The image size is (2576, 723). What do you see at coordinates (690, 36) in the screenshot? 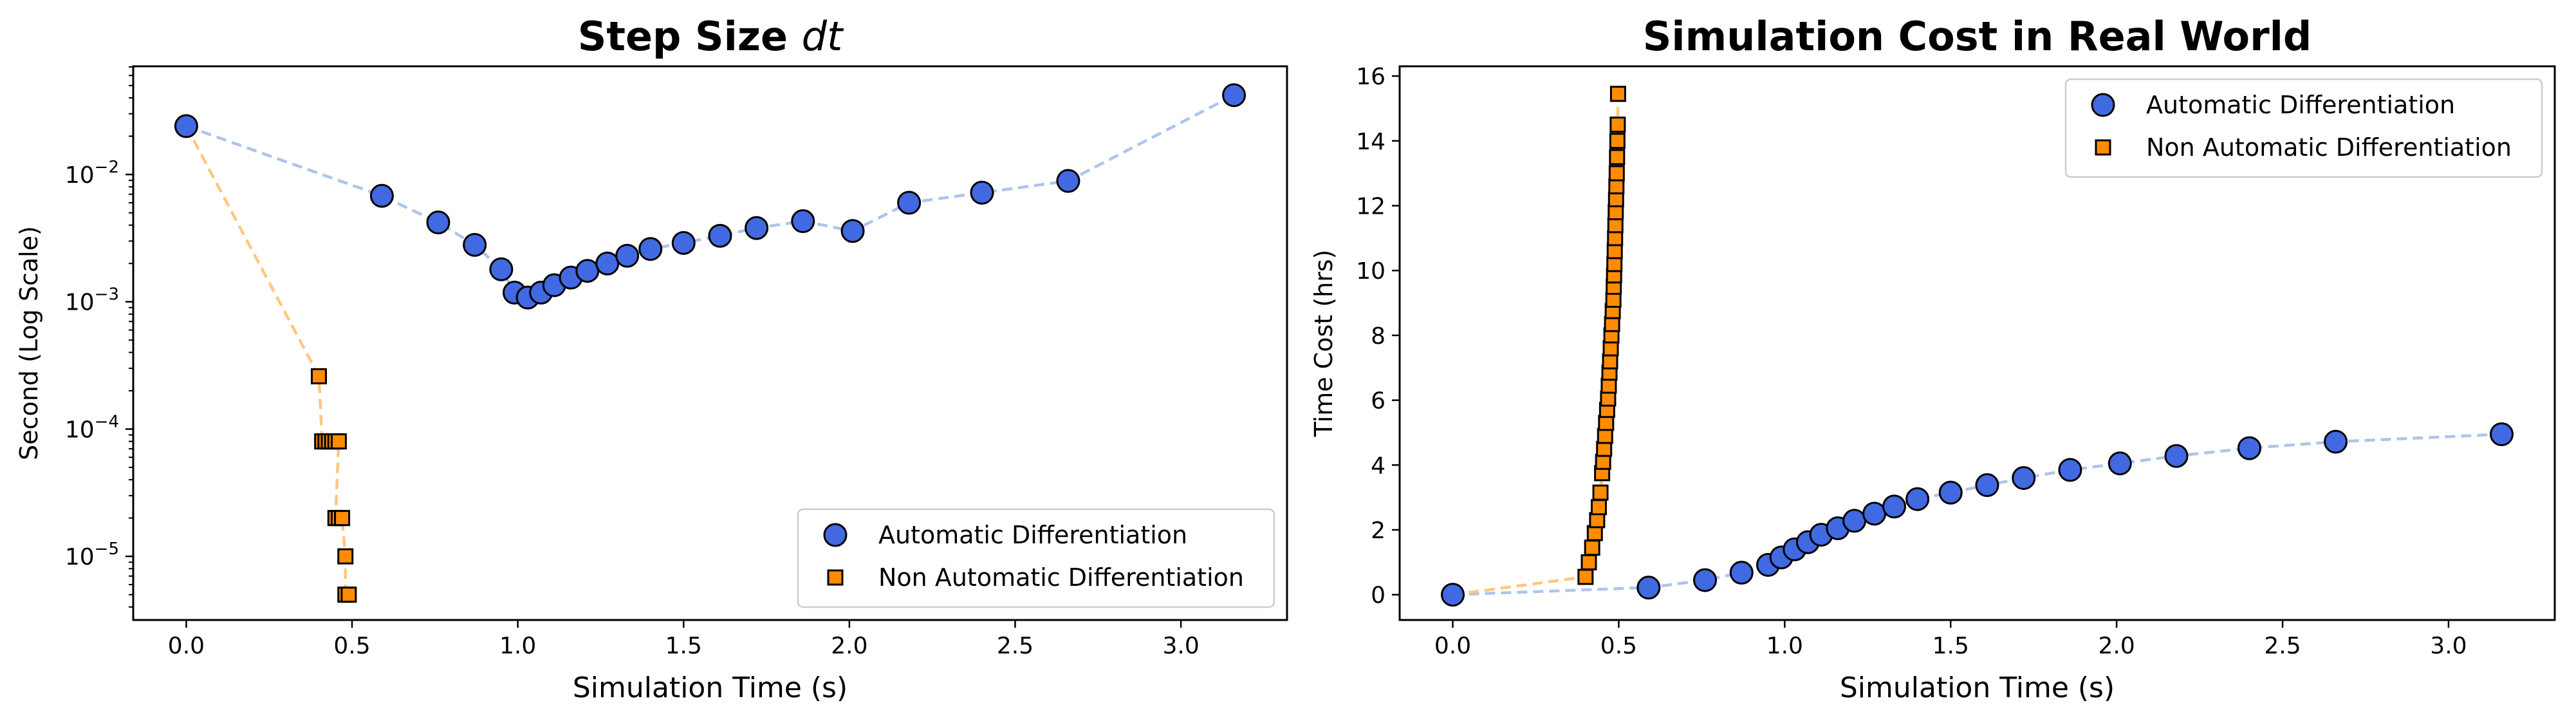
I see `chart-title-main: Step Size` at bounding box center [690, 36].